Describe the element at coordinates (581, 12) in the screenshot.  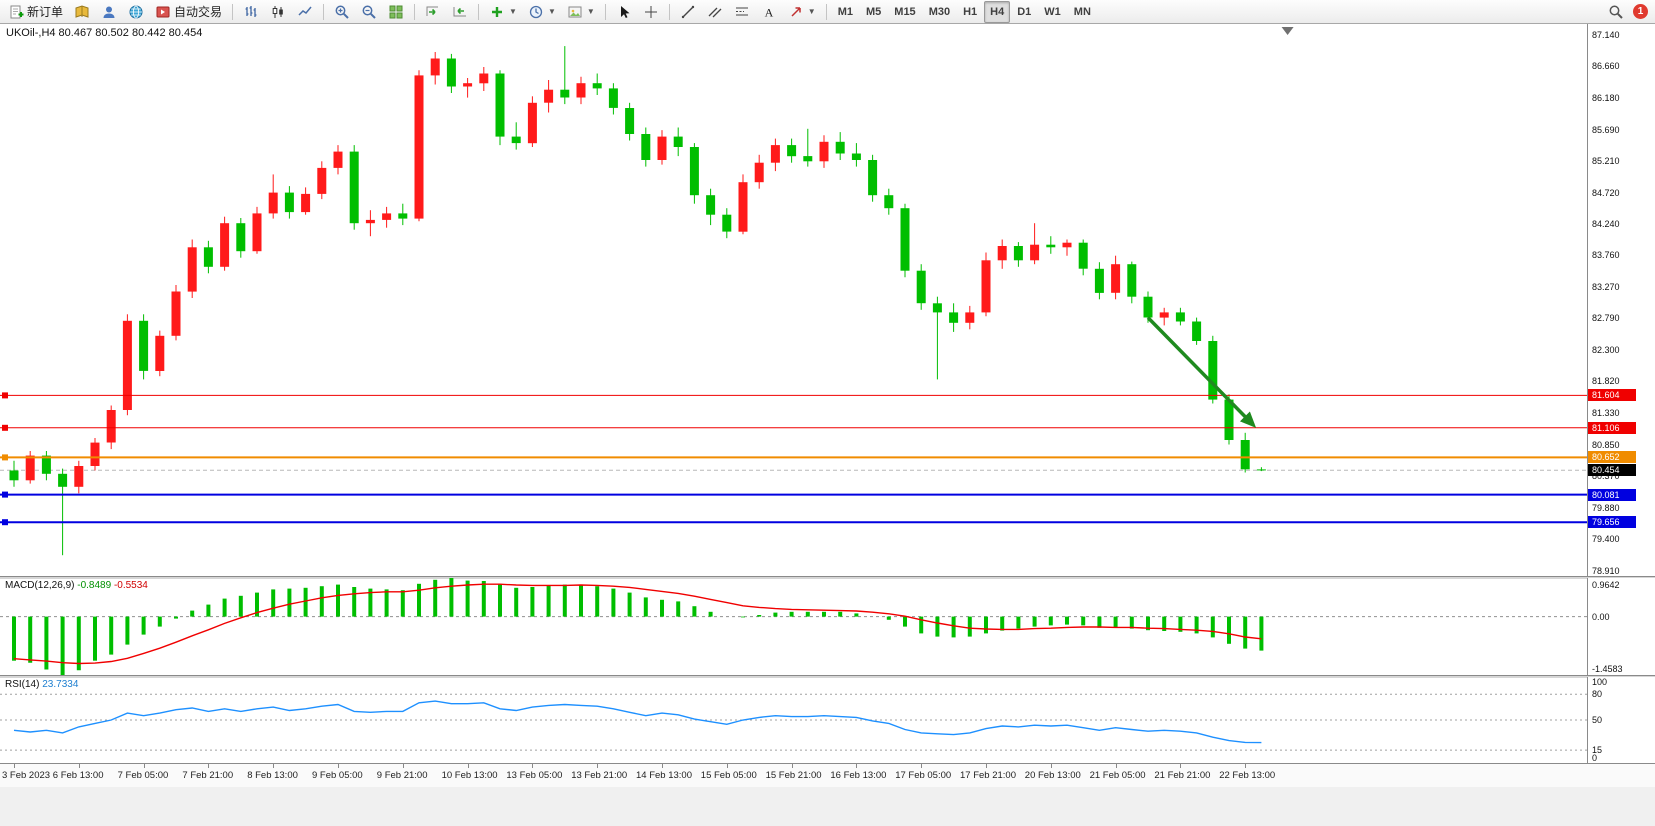
I see `templates-button: ▼` at that location.